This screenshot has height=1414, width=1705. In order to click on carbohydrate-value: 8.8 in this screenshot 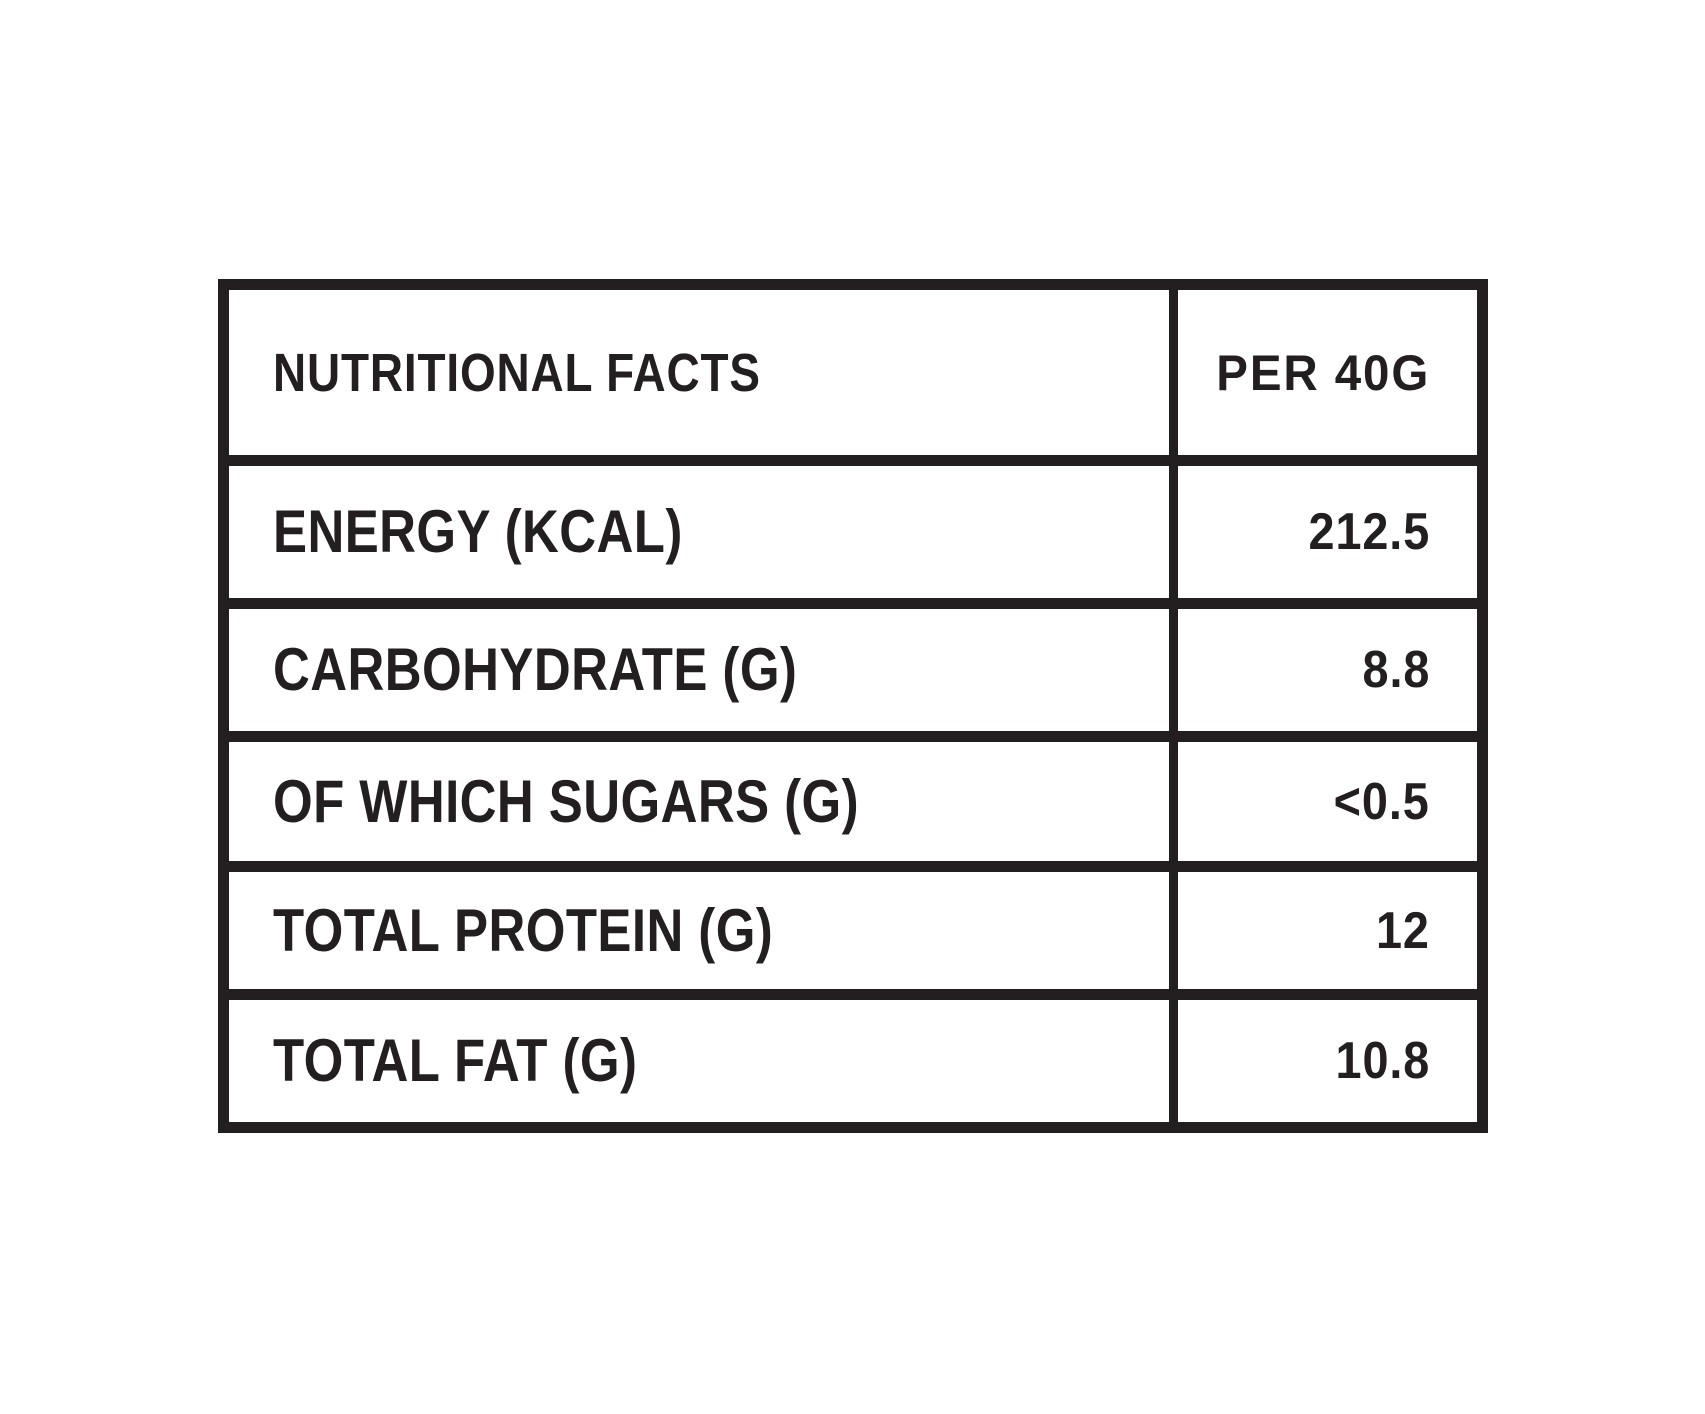, I will do `click(1396, 670)`.